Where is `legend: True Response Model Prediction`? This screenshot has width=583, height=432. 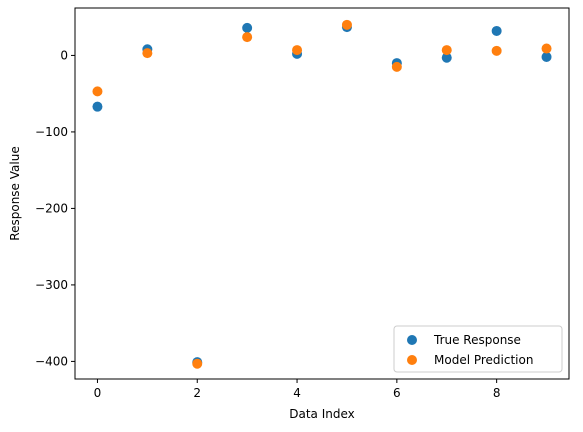 legend: True Response Model Prediction is located at coordinates (478, 349).